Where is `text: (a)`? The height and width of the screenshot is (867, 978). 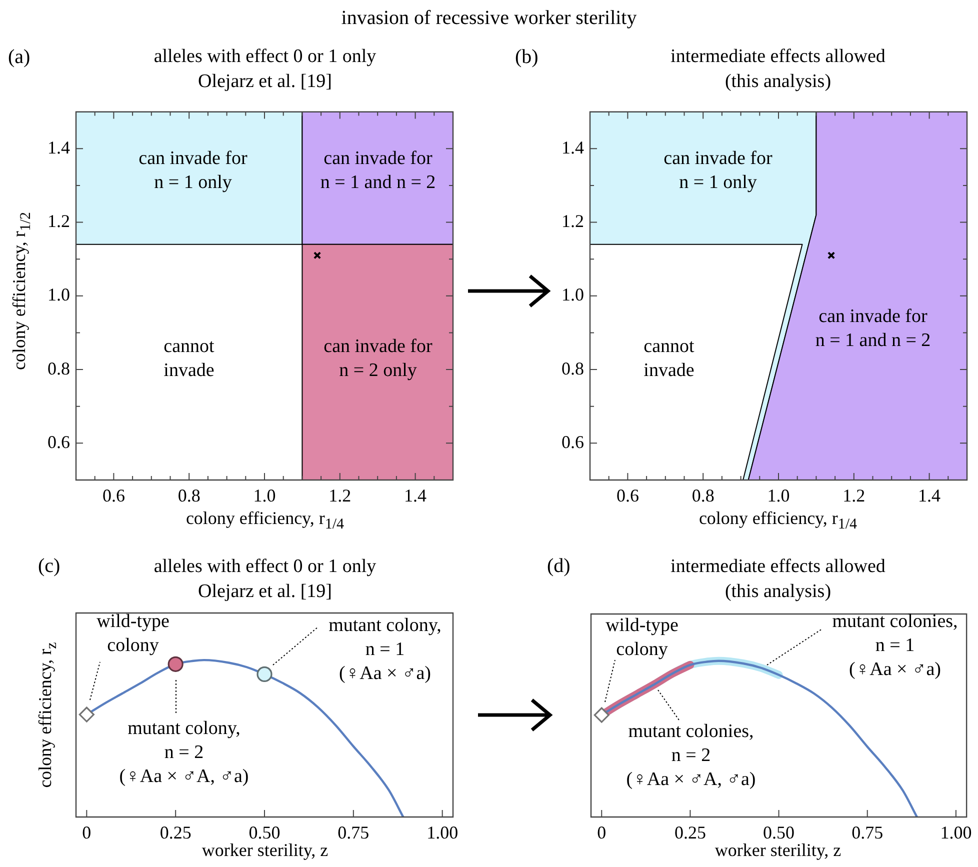
text: (a) is located at coordinates (19, 57).